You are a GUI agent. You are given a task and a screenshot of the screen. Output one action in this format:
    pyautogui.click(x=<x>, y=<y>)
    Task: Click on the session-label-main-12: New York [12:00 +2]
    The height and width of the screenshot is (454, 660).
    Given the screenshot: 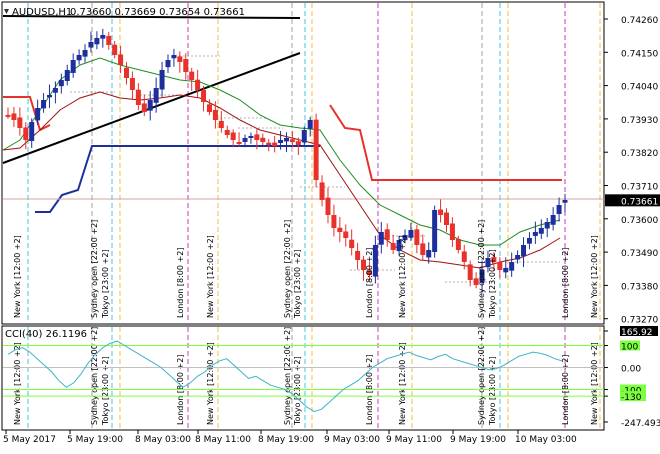 What is the action you would take?
    pyautogui.click(x=594, y=276)
    